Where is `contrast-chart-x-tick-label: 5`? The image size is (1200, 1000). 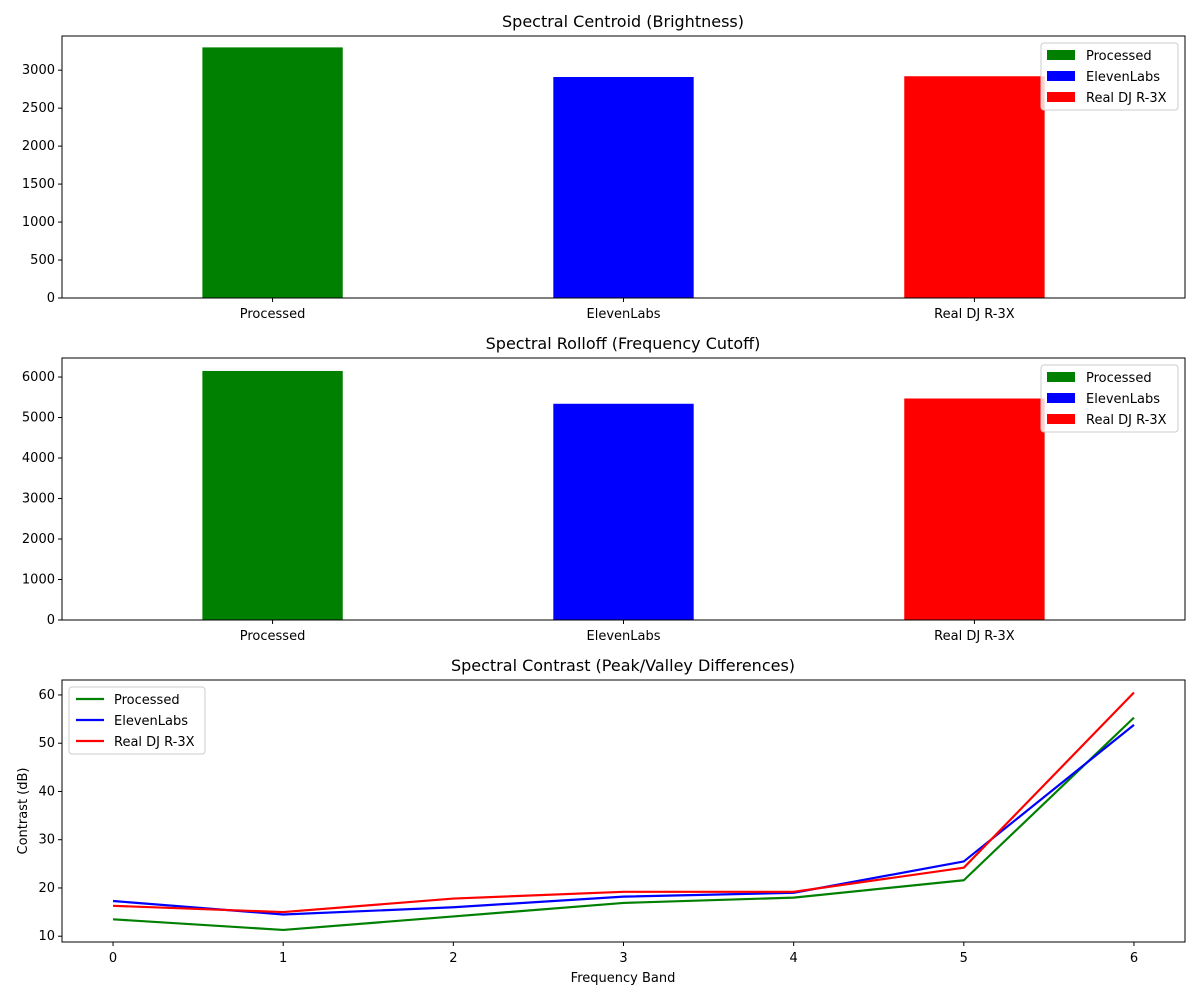 contrast-chart-x-tick-label: 5 is located at coordinates (964, 958).